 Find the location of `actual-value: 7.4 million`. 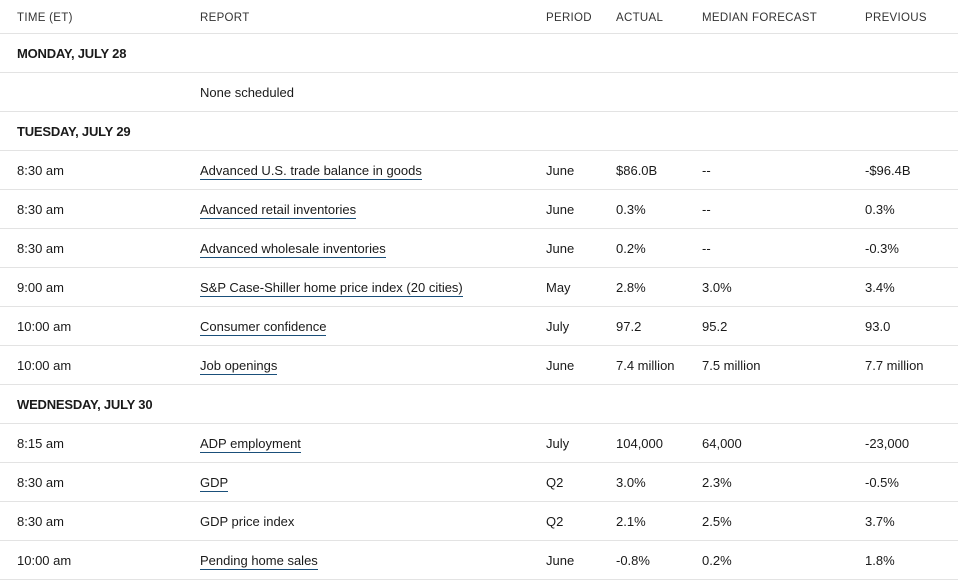

actual-value: 7.4 million is located at coordinates (645, 365).